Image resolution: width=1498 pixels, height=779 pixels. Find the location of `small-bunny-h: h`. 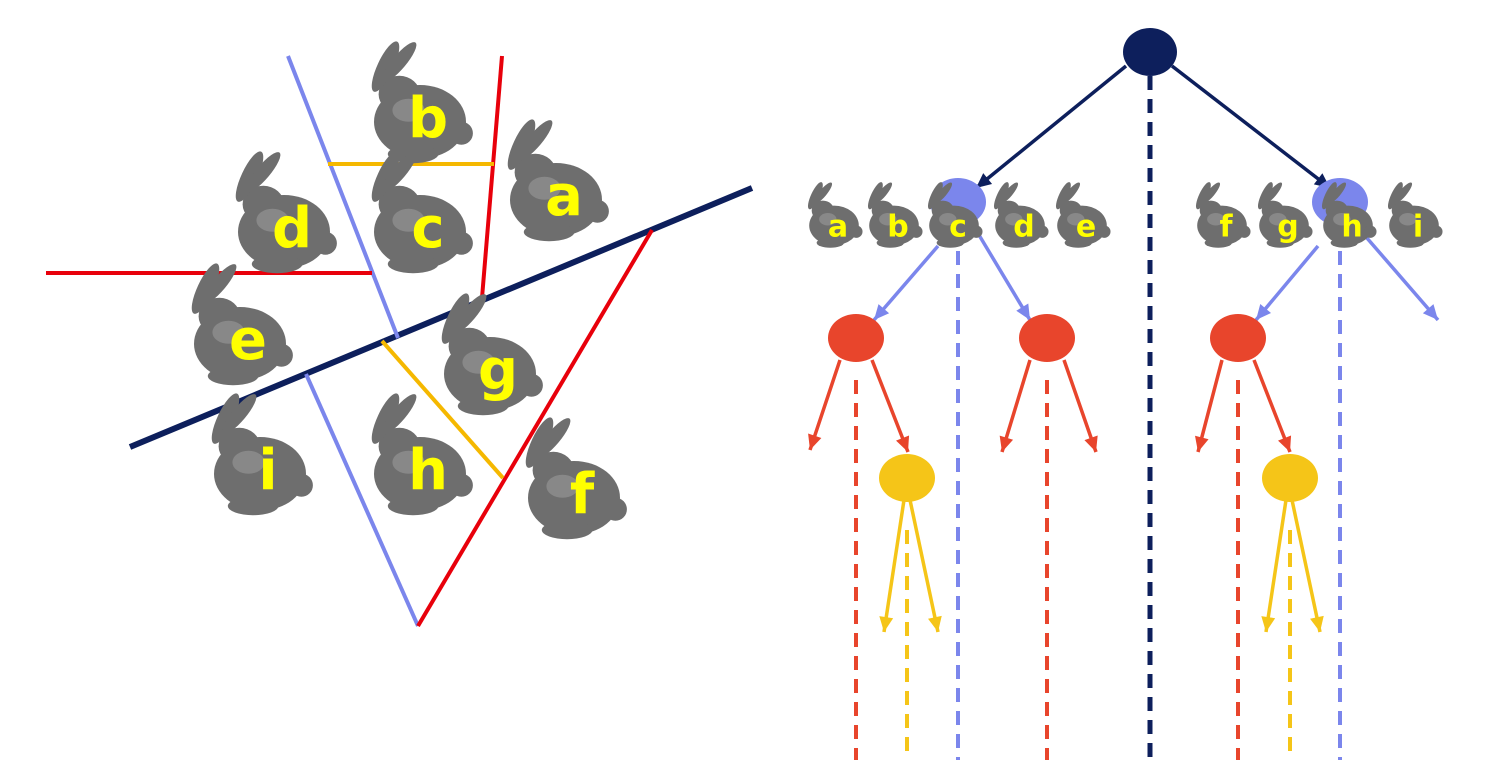

small-bunny-h: h is located at coordinates (1348, 214).